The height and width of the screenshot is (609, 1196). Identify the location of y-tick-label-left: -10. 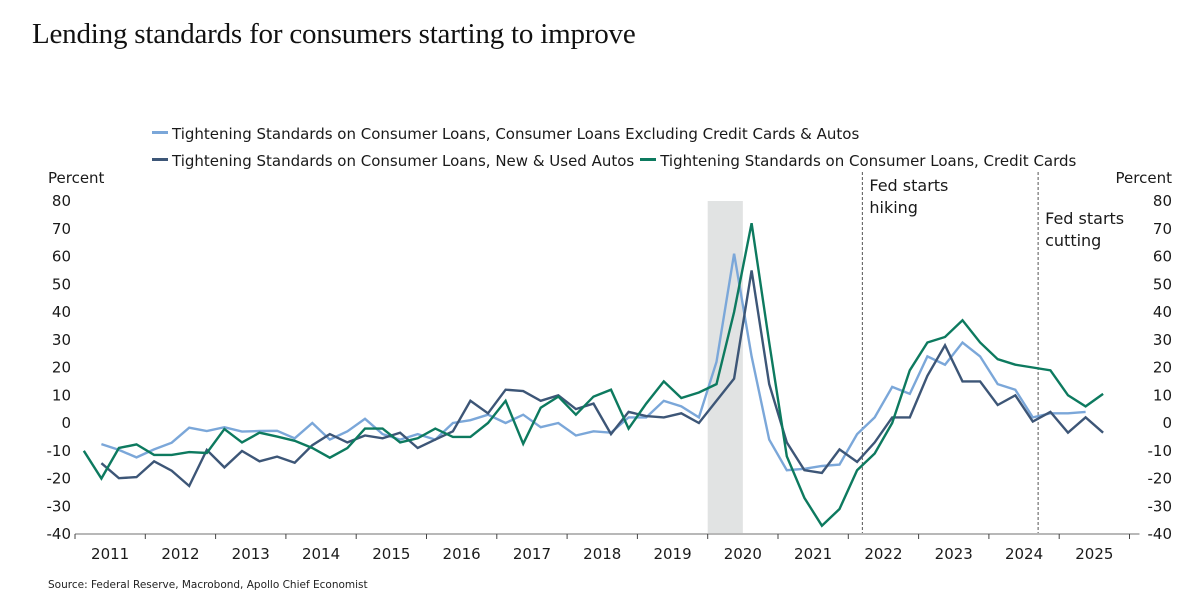
(59, 451).